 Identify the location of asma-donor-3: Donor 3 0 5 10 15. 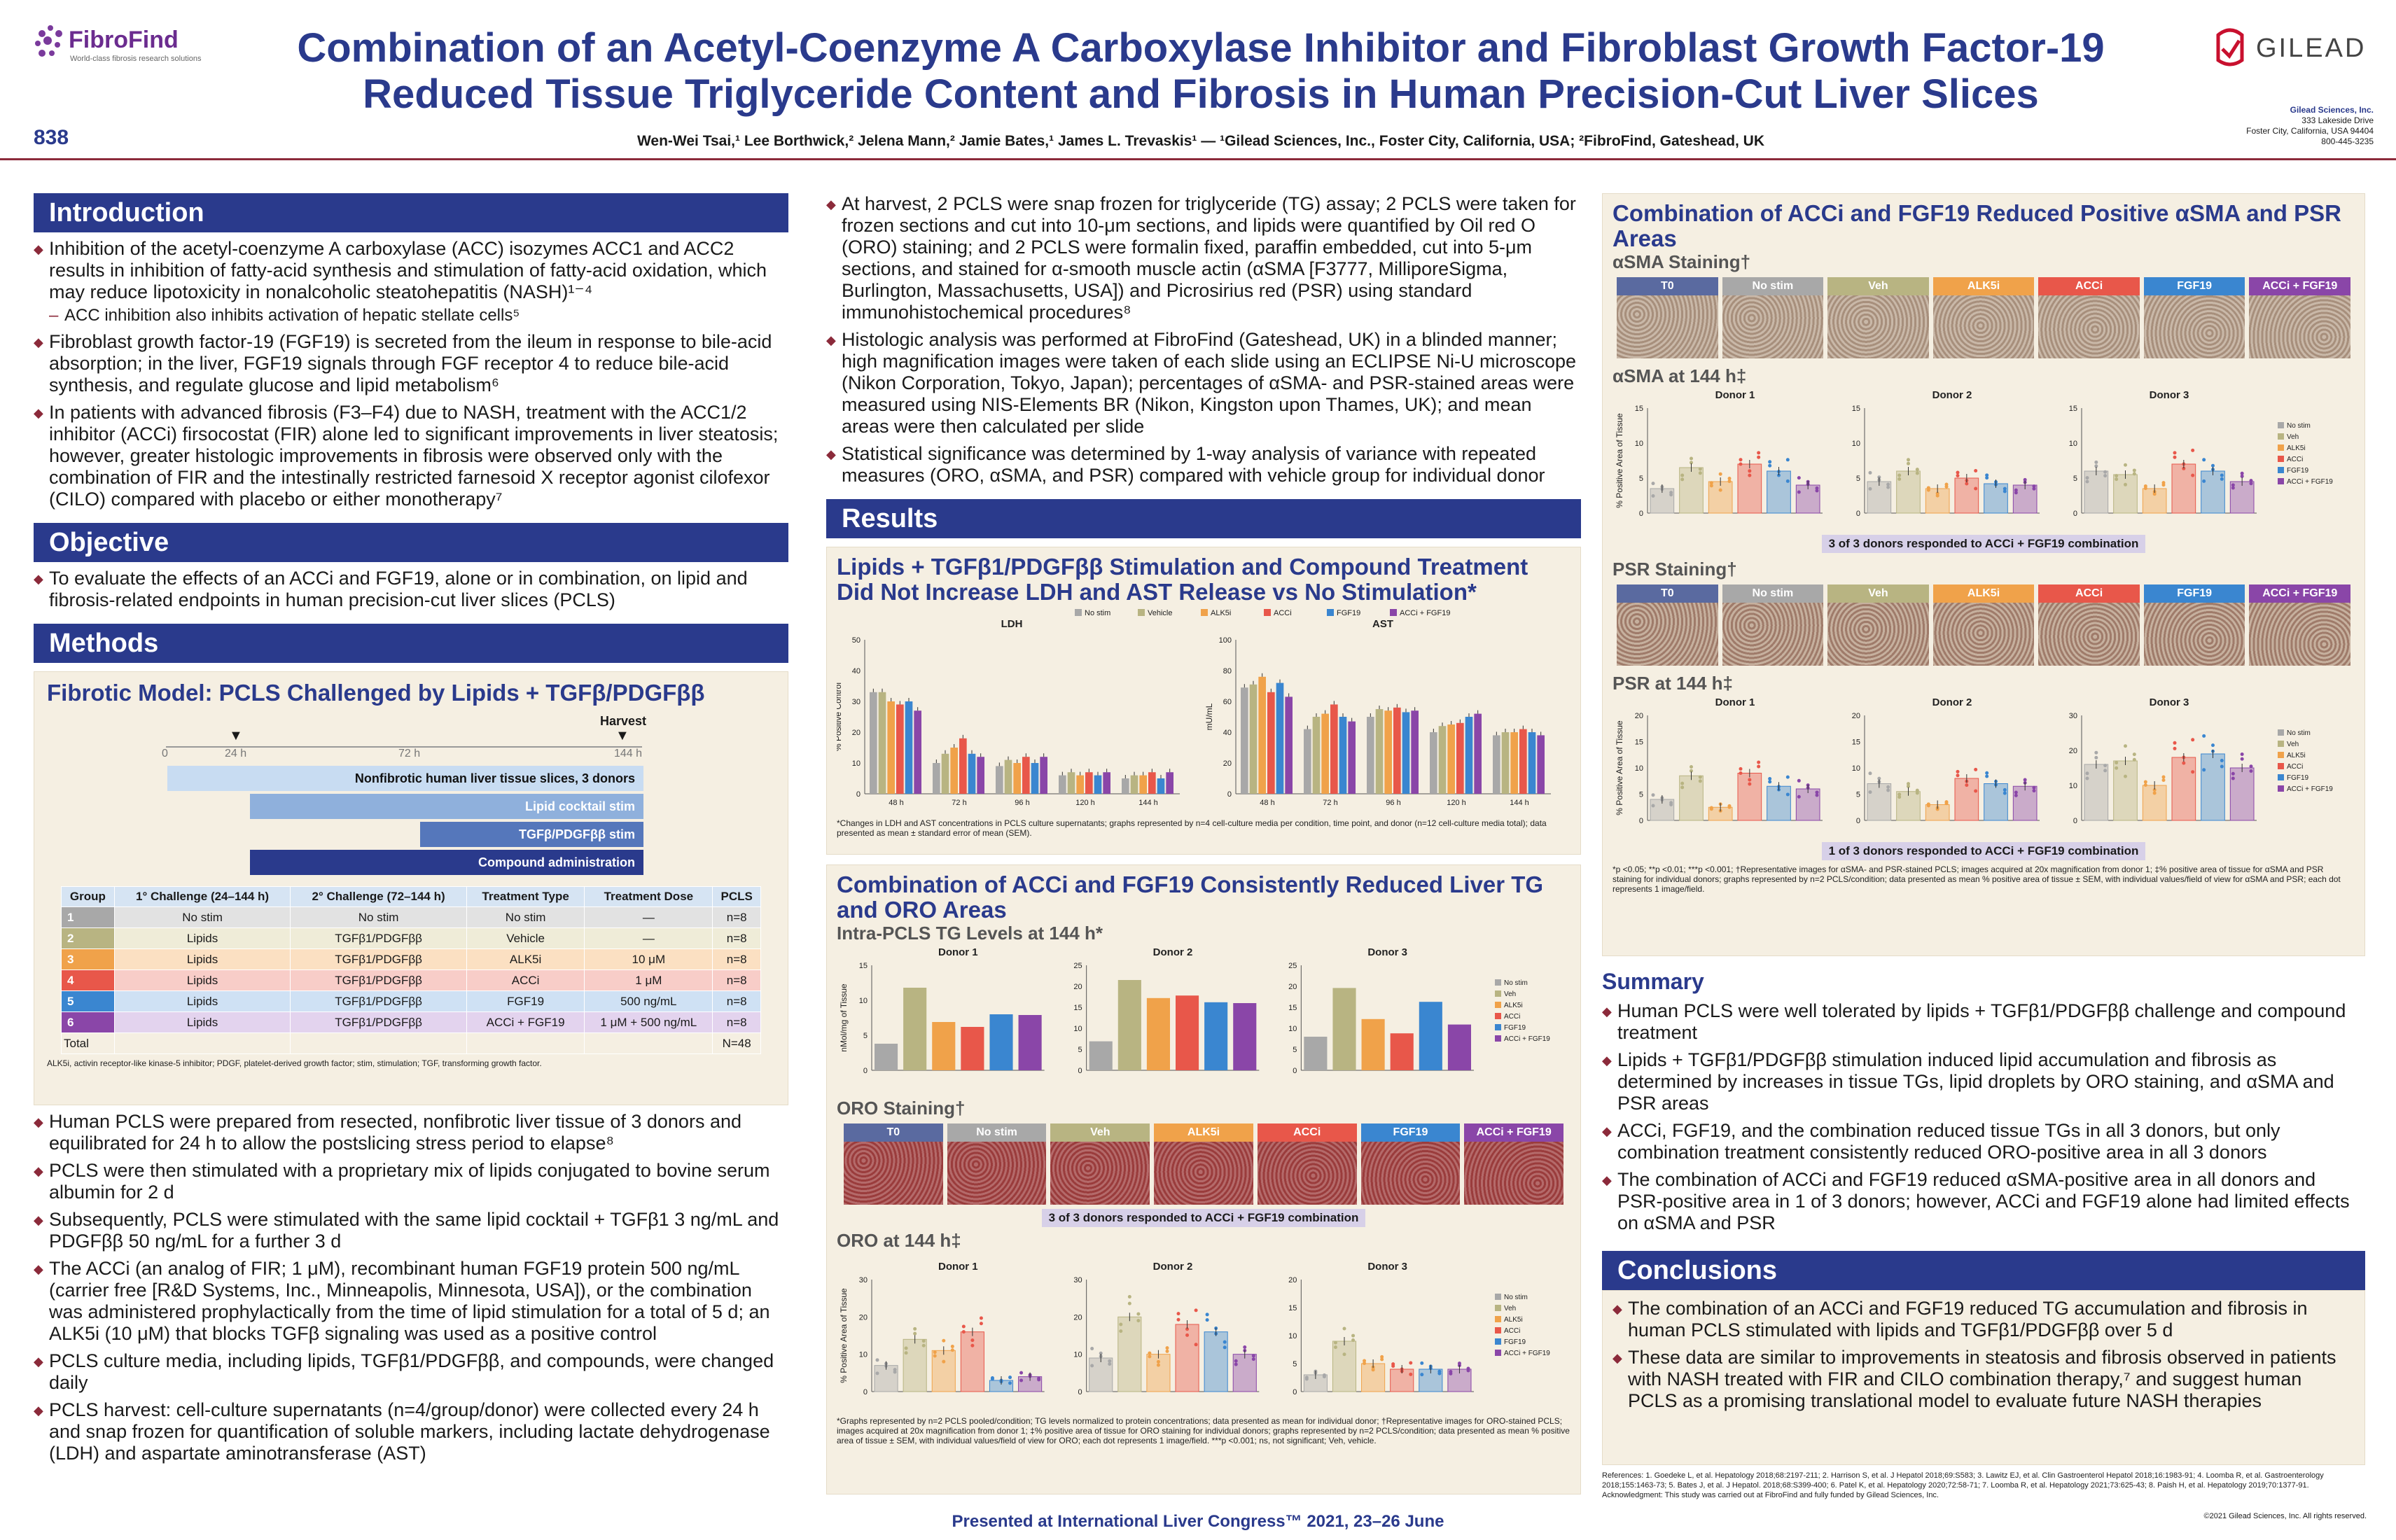
(2163, 453).